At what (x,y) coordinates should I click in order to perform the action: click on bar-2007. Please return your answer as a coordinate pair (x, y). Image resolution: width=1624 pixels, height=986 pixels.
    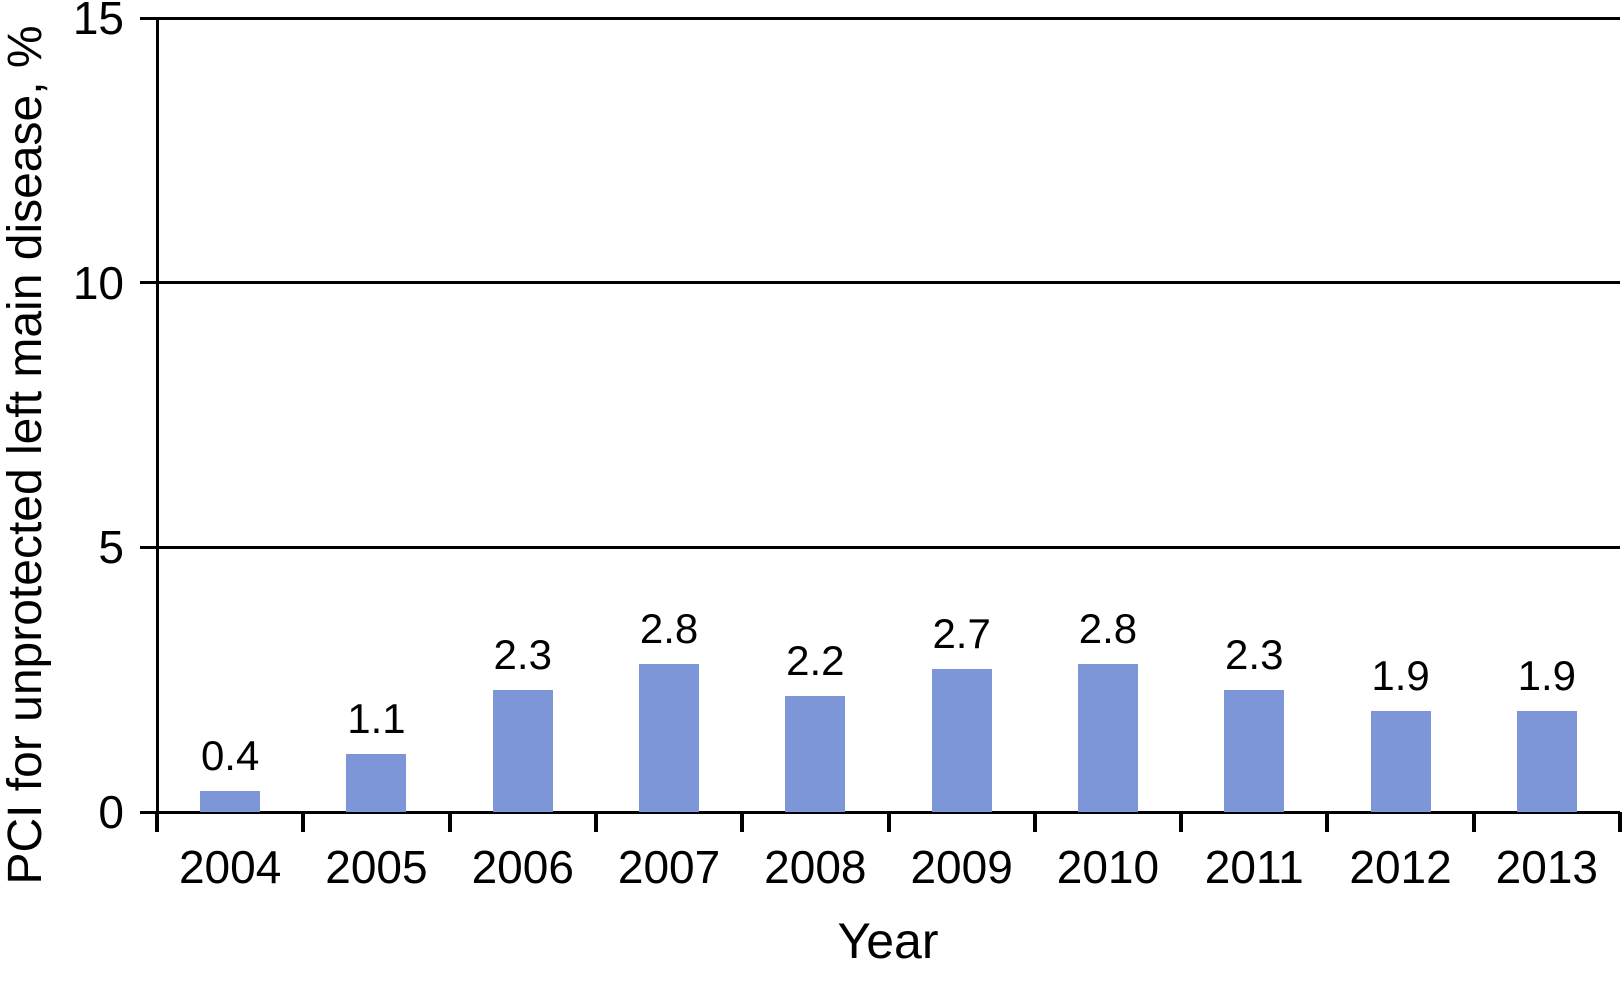
    Looking at the image, I should click on (669, 737).